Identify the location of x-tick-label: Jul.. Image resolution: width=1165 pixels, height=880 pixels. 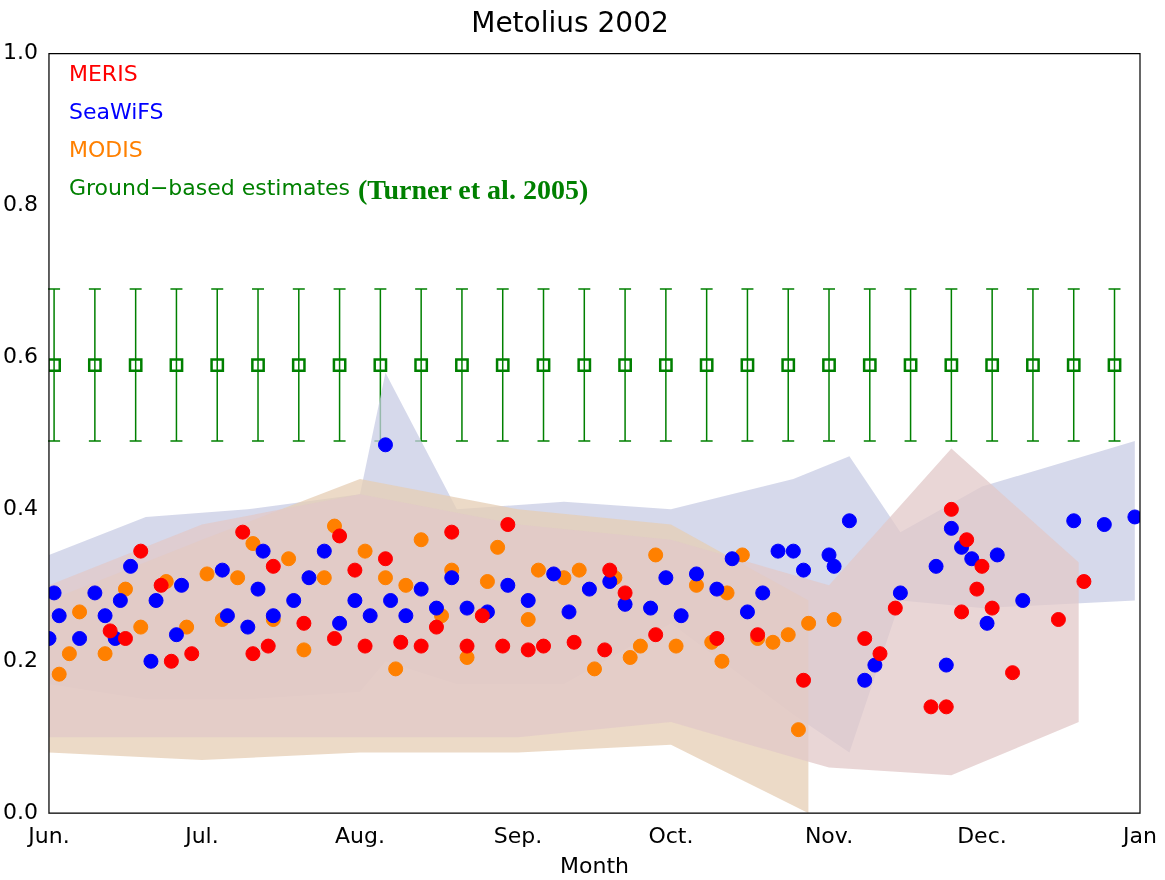
(201, 836).